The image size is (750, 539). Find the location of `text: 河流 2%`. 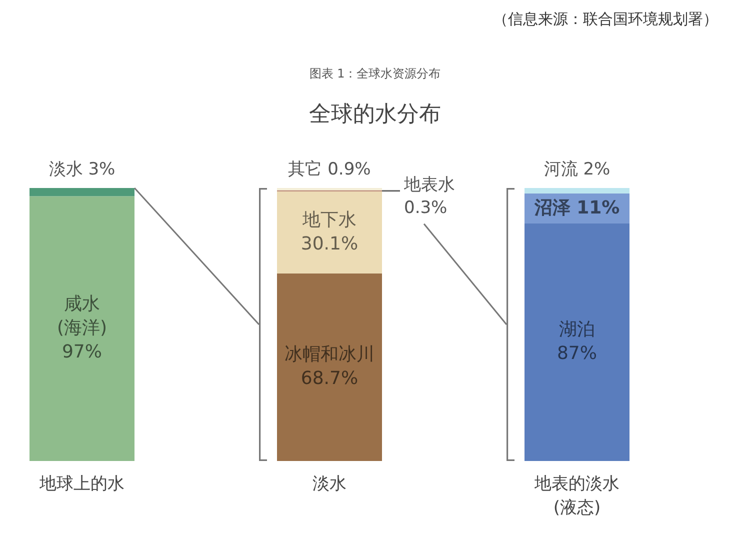

text: 河流 2% is located at coordinates (577, 170).